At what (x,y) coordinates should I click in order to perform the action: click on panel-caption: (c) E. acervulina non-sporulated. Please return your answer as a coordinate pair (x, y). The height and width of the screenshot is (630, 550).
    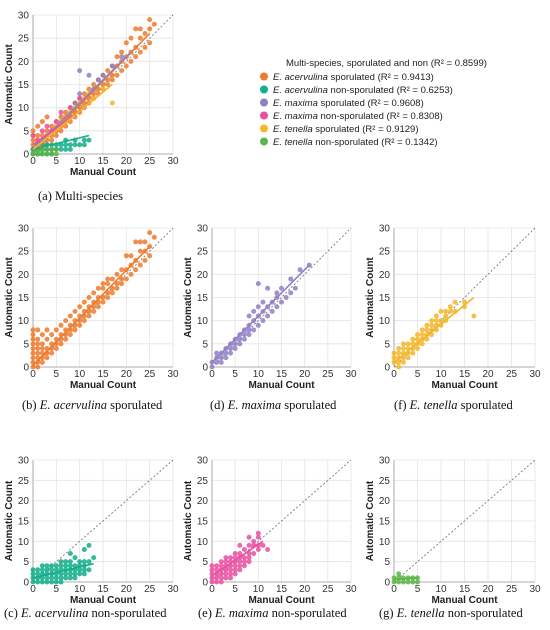
    Looking at the image, I should click on (85, 613).